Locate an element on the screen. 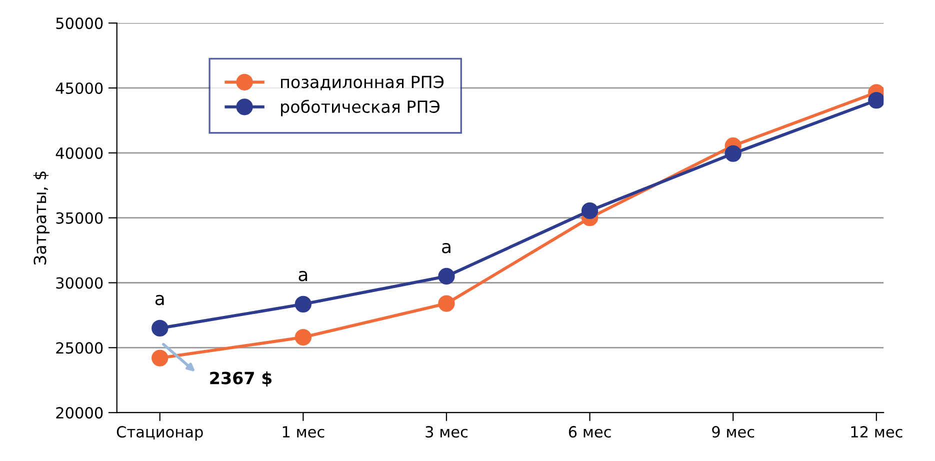  y-tick-label: 50000 is located at coordinates (79, 24).